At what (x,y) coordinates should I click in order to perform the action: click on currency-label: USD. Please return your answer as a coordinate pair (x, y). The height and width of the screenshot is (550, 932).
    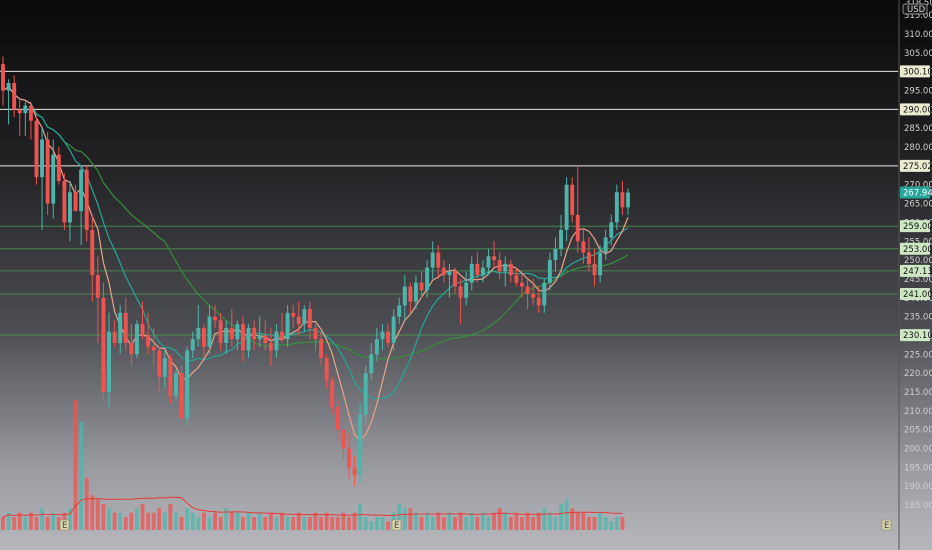
    Looking at the image, I should click on (916, 10).